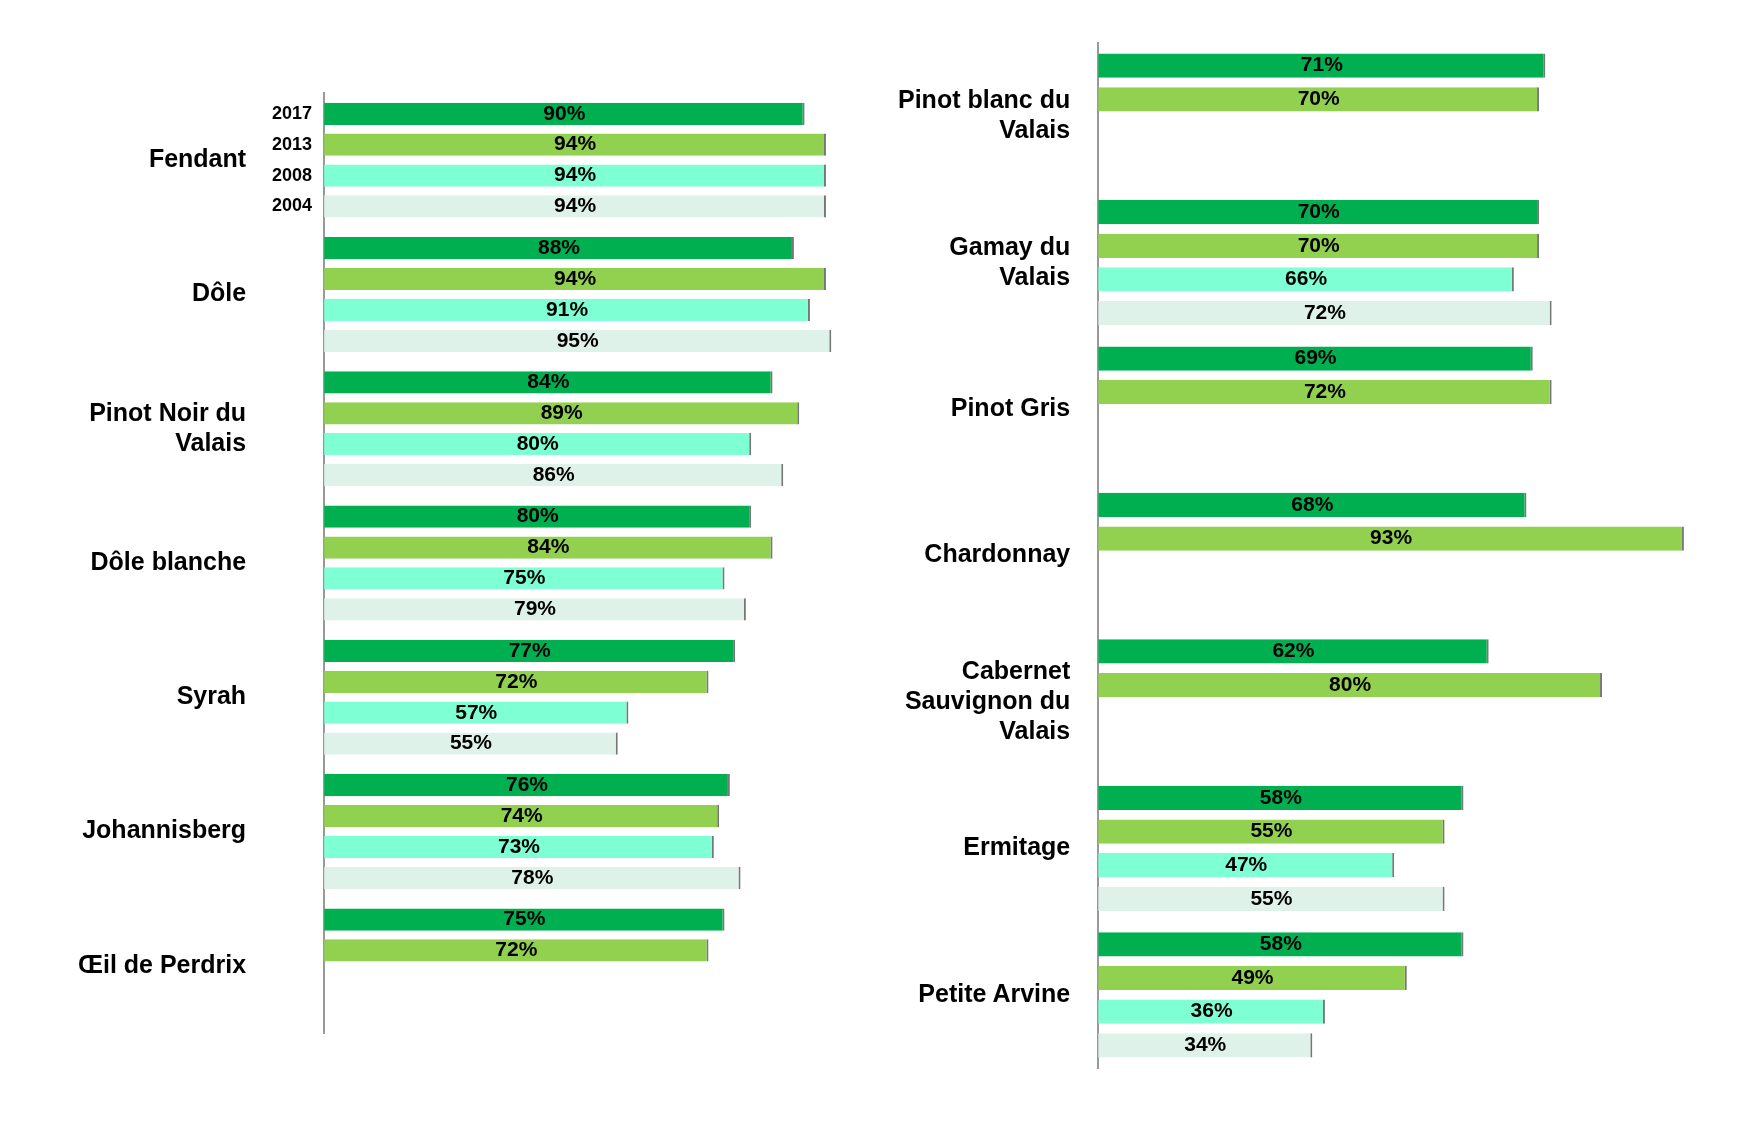 The image size is (1753, 1134). I want to click on data-label: 36%, so click(1211, 1010).